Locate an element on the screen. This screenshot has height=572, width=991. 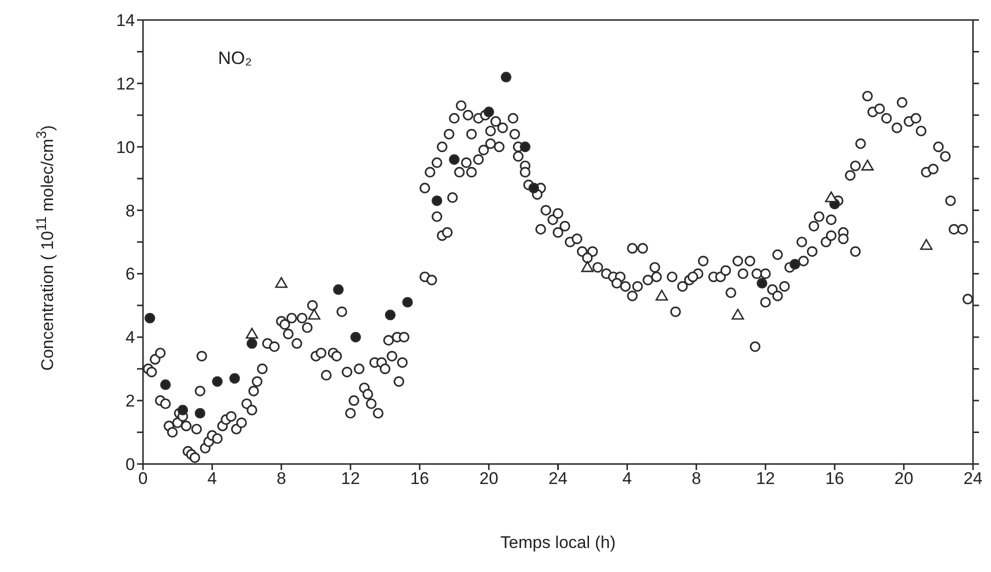
y-tick-label: 8 is located at coordinates (130, 210).